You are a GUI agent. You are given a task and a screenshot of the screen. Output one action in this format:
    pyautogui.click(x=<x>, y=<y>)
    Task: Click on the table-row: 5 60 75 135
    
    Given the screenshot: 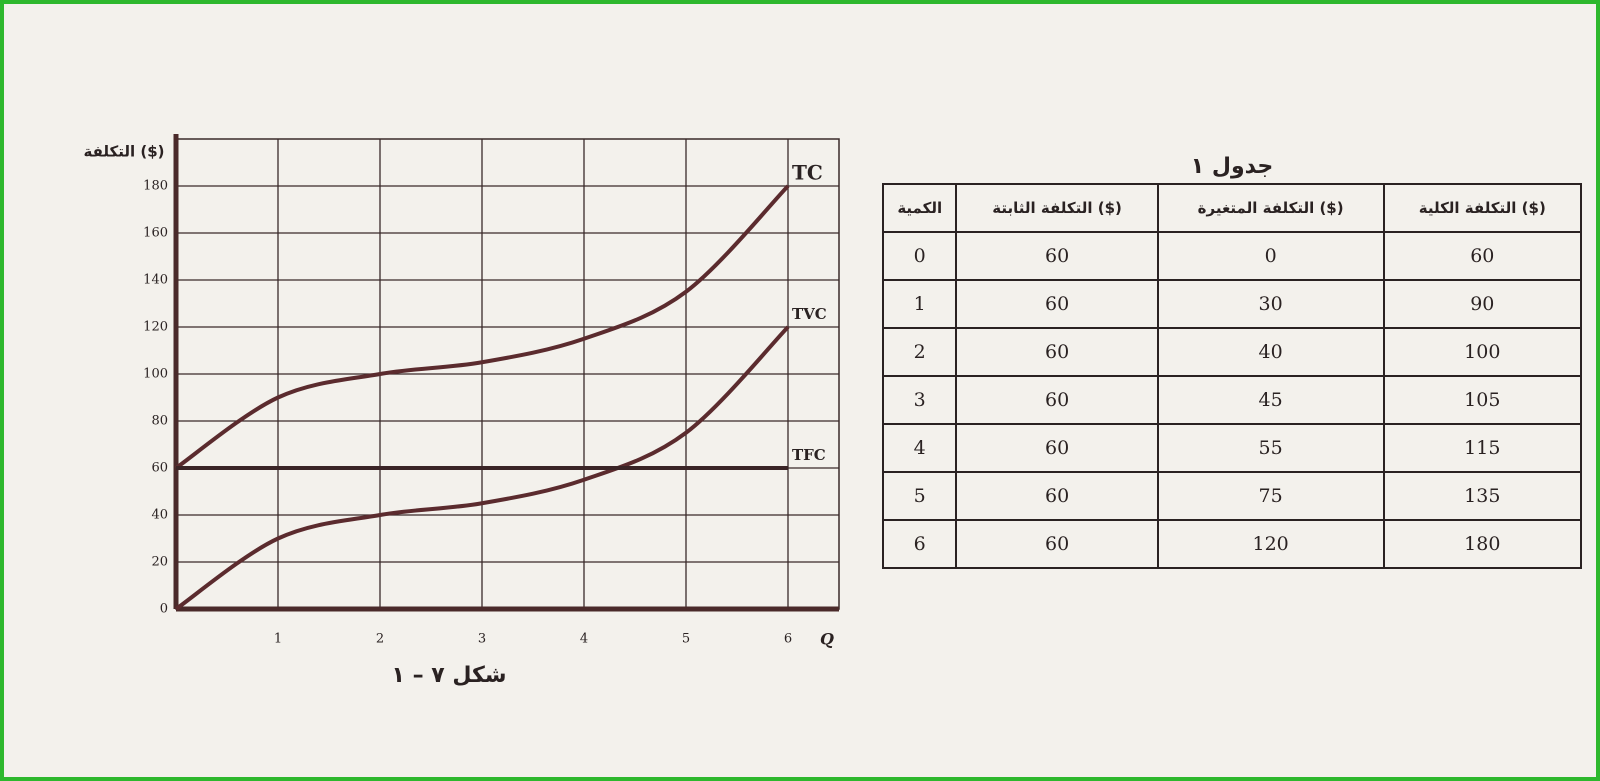 What is the action you would take?
    pyautogui.click(x=1232, y=496)
    